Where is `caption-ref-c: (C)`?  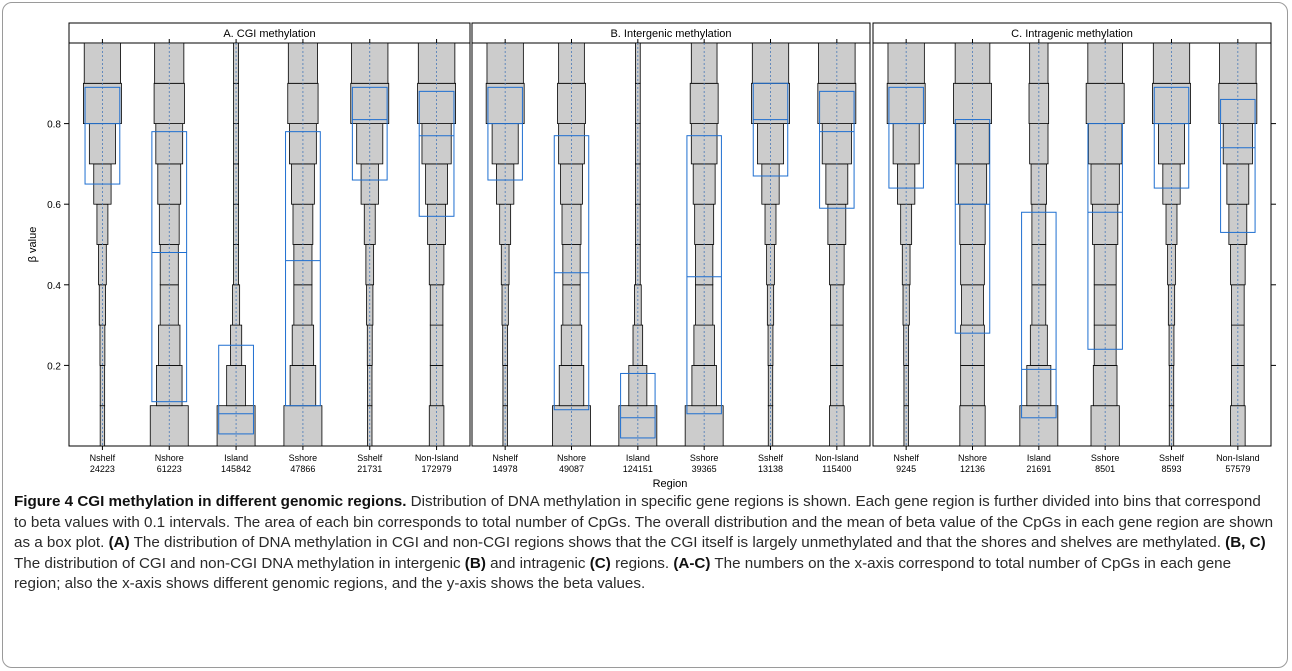
caption-ref-c: (C) is located at coordinates (600, 563).